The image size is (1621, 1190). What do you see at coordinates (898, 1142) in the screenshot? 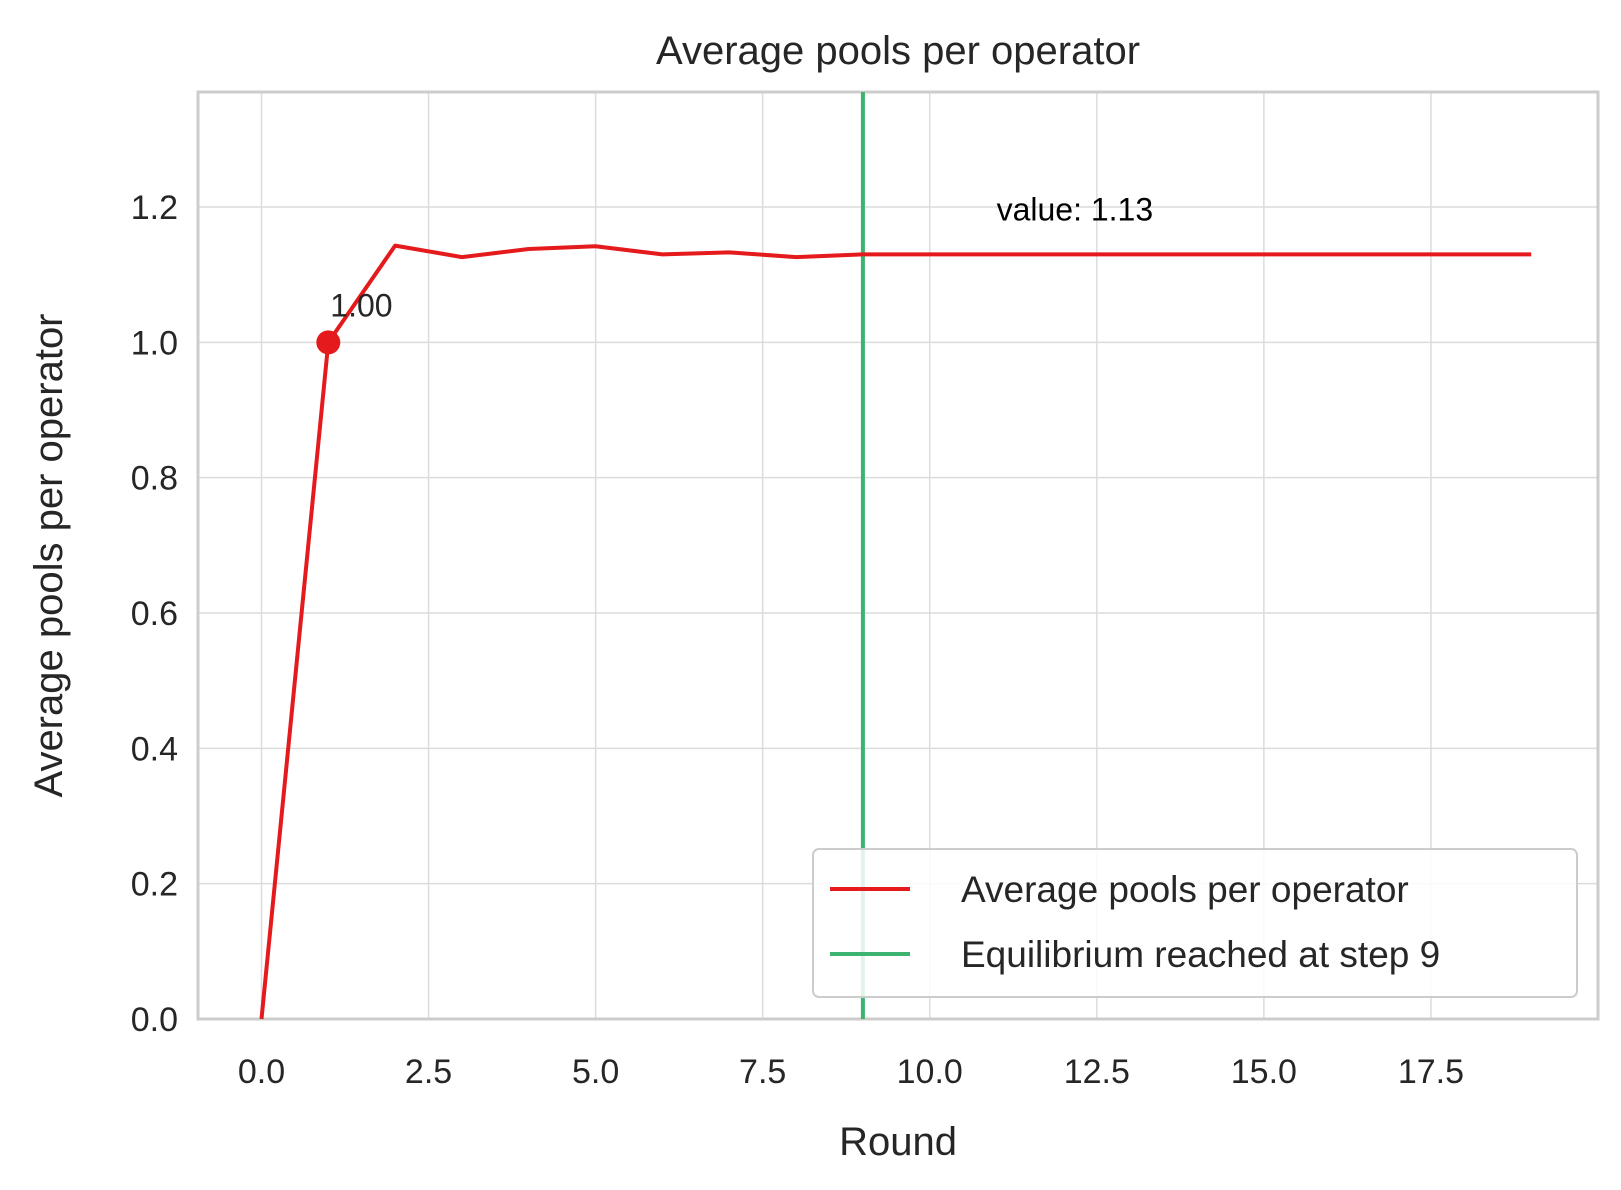
I see `x-axis-label: Round` at bounding box center [898, 1142].